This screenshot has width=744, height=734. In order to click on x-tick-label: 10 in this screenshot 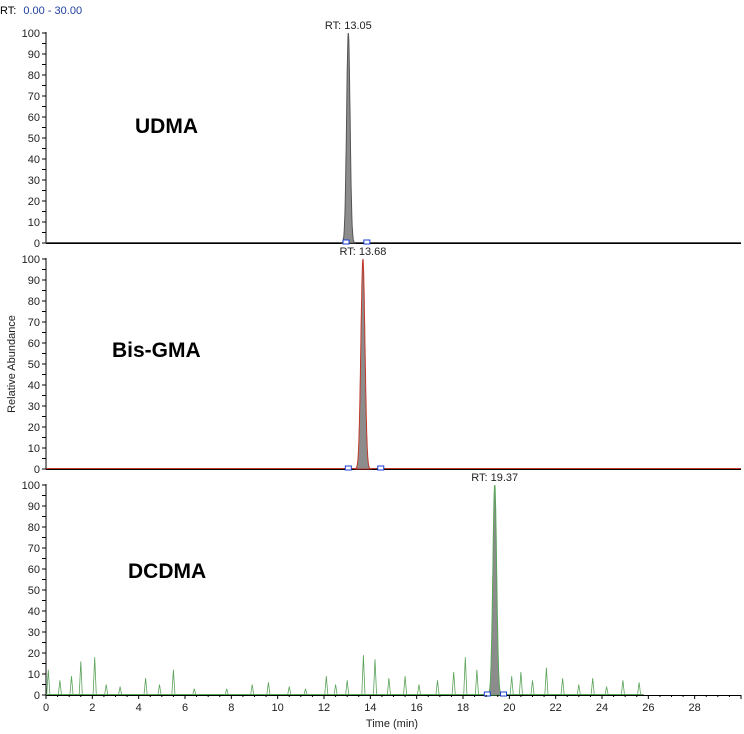, I will do `click(278, 708)`.